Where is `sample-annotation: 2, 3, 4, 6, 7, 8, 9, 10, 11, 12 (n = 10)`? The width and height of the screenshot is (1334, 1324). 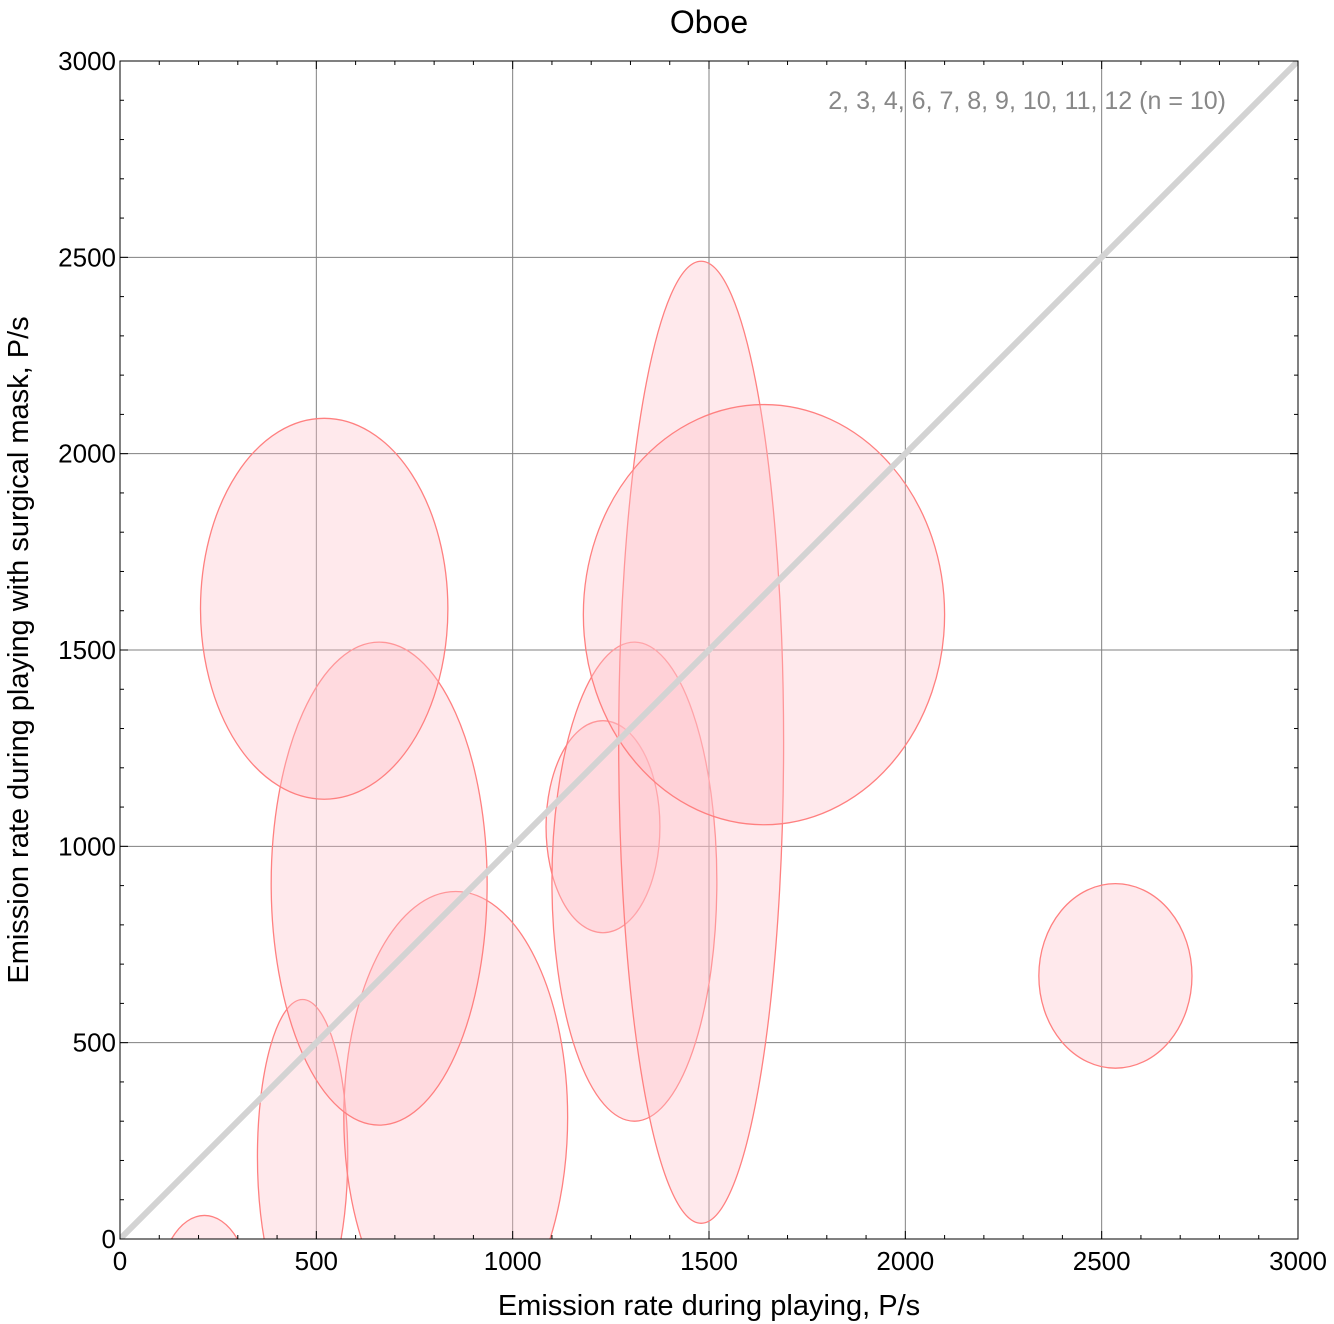 sample-annotation: 2, 3, 4, 6, 7, 8, 9, 10, 11, 12 (n = 10) is located at coordinates (1027, 101).